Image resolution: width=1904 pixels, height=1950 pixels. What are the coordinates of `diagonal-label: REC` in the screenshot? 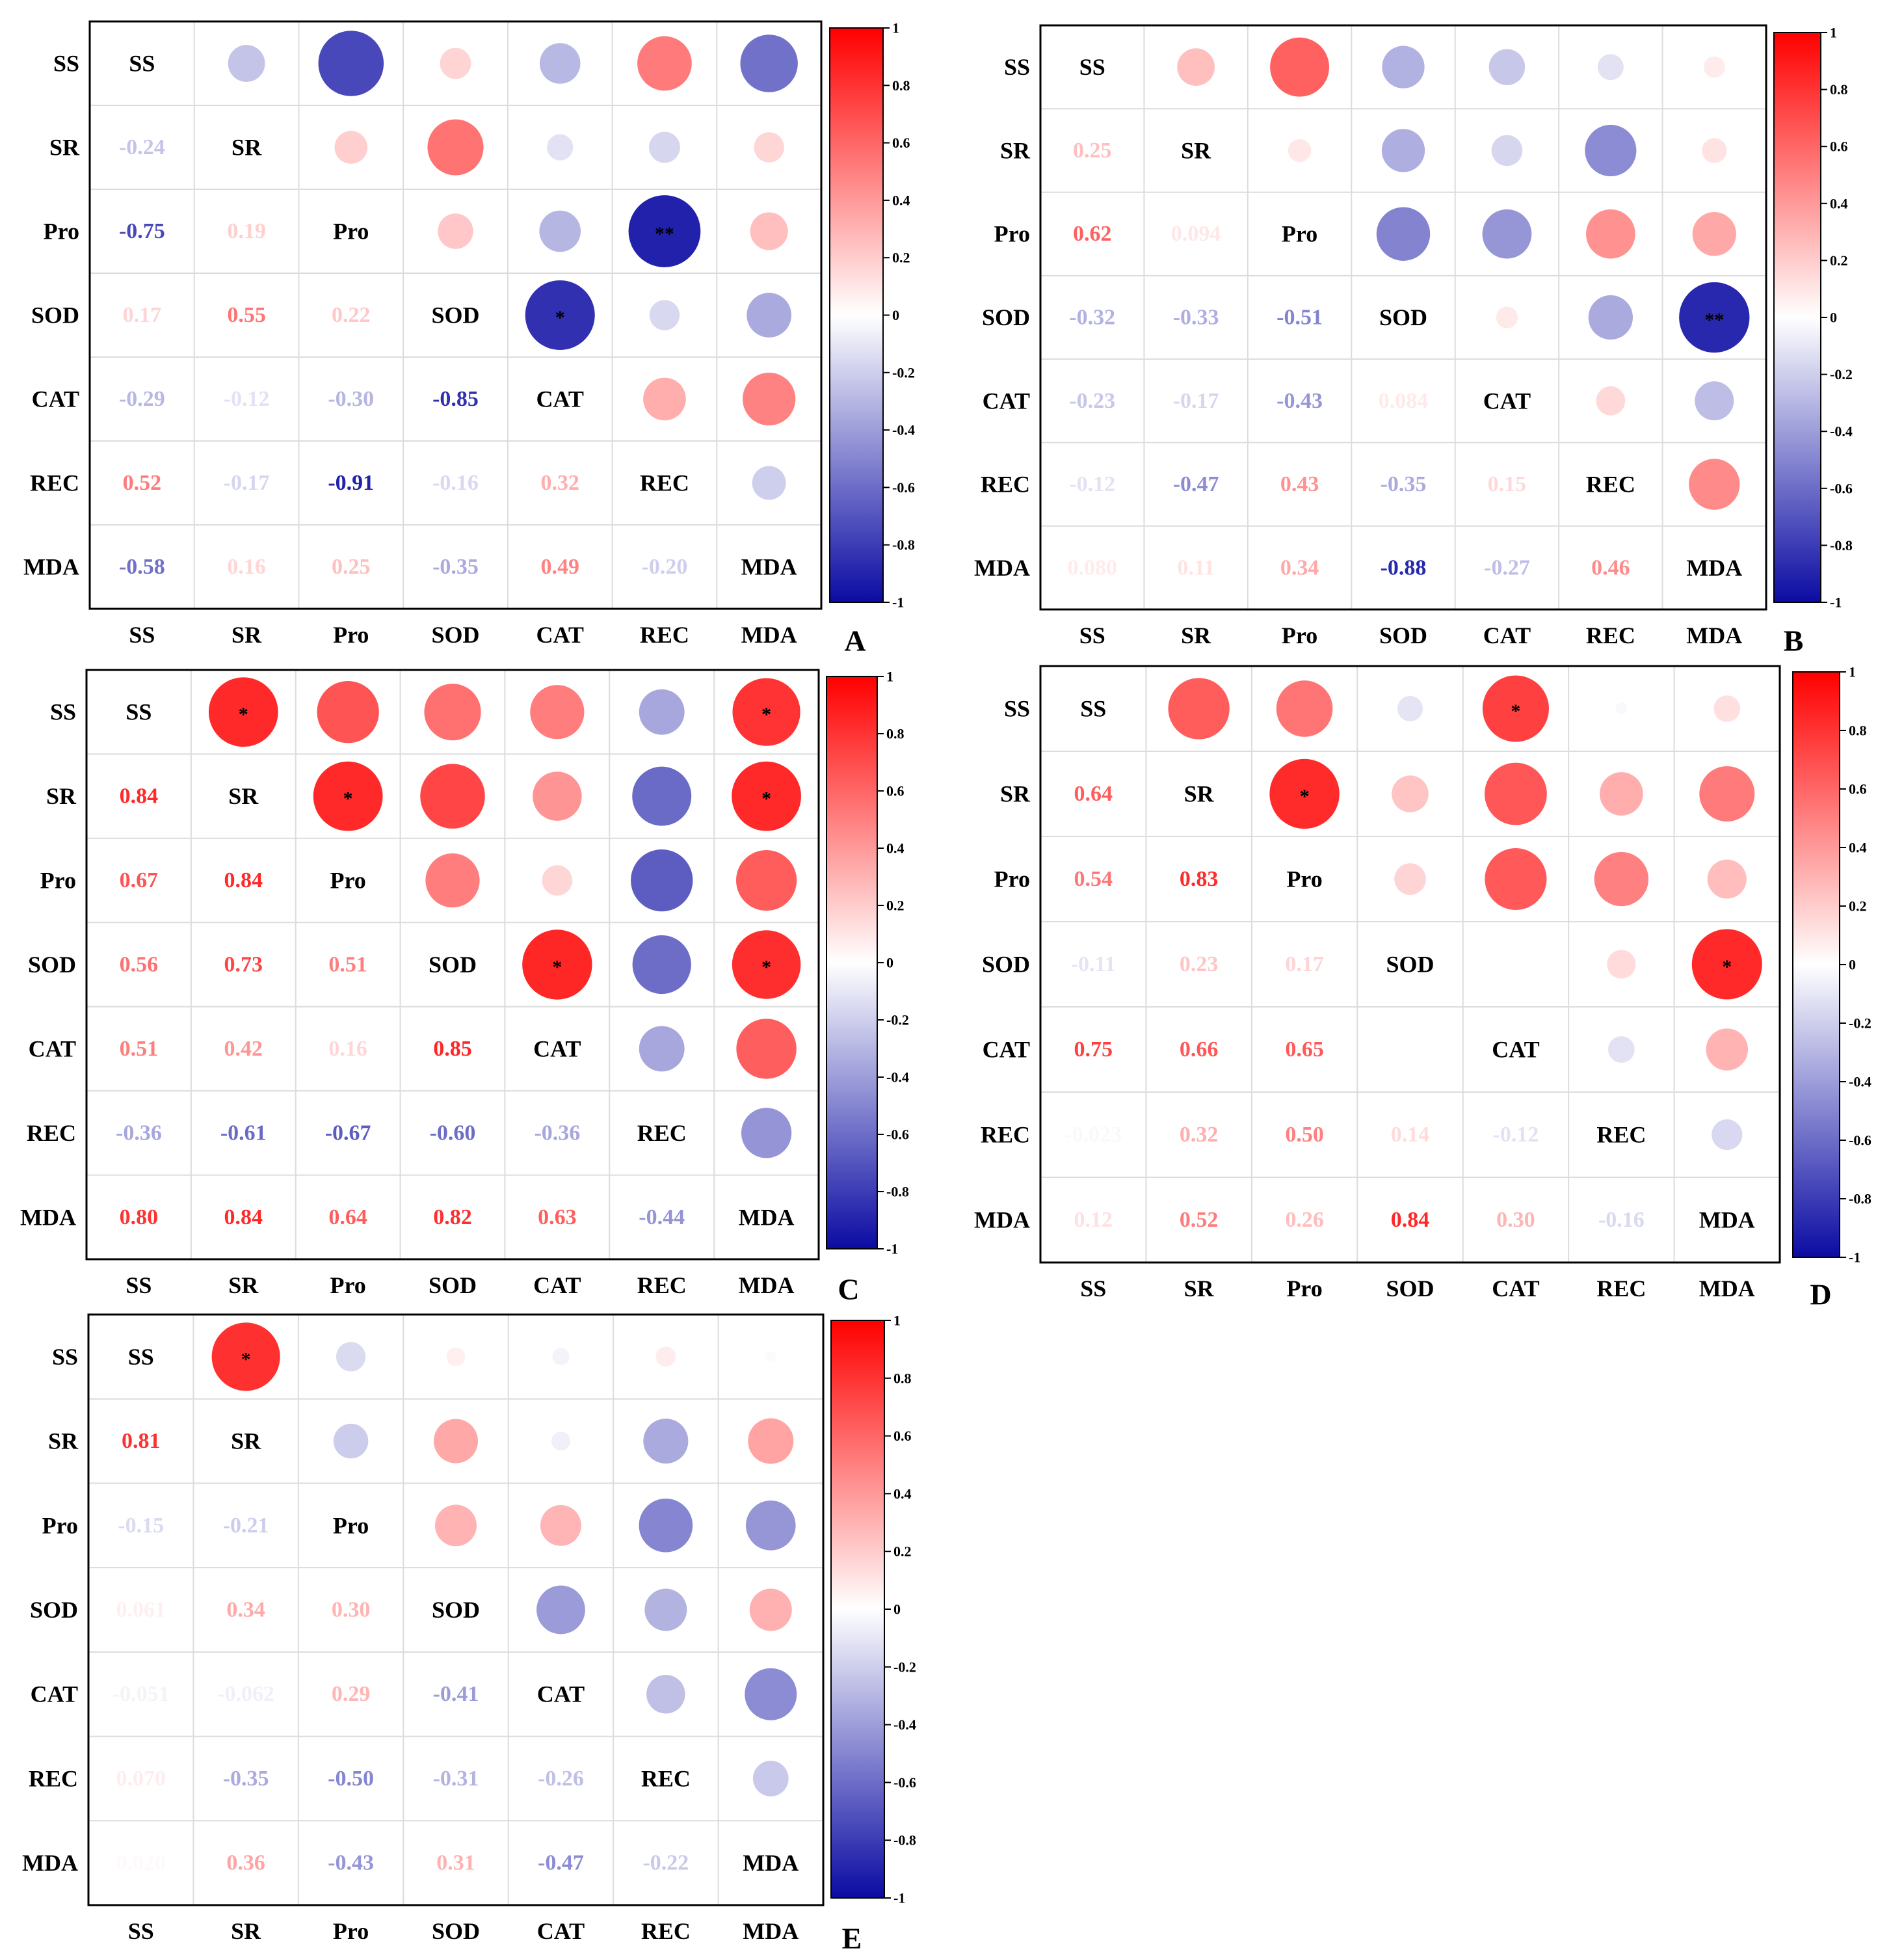 It's located at (1621, 1135).